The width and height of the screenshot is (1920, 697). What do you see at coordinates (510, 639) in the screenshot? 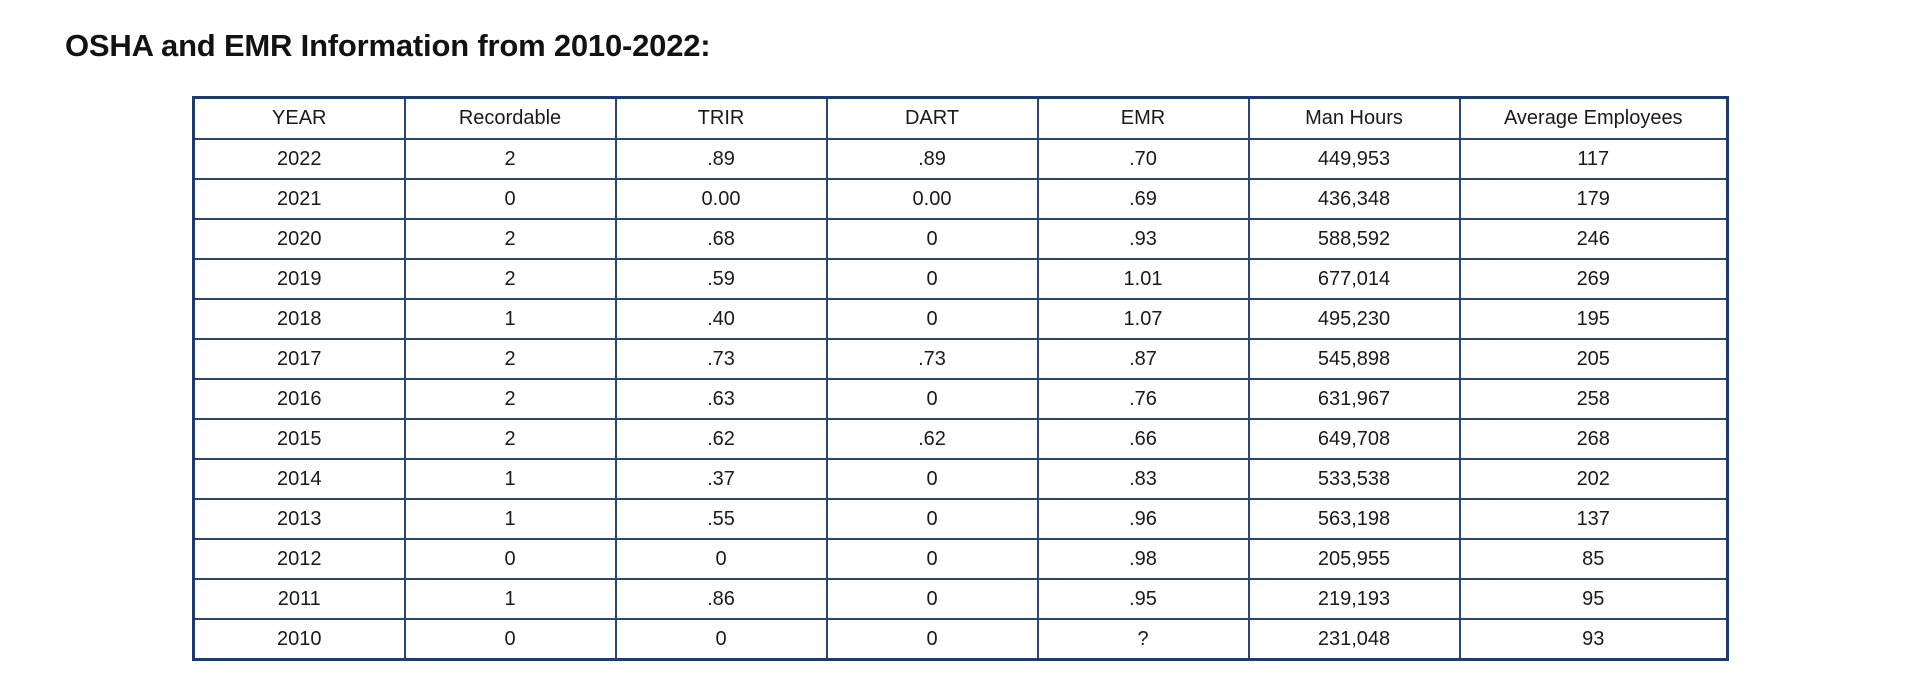
I see `cell-recordable-2010: 0` at bounding box center [510, 639].